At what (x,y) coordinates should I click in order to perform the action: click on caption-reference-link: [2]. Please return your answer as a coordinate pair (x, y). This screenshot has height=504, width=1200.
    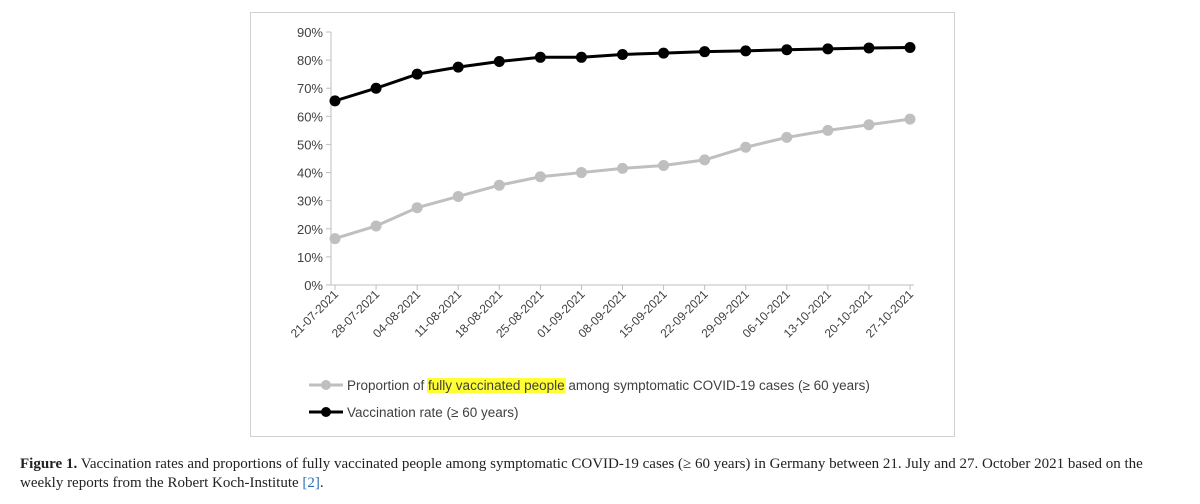
    Looking at the image, I should click on (311, 483).